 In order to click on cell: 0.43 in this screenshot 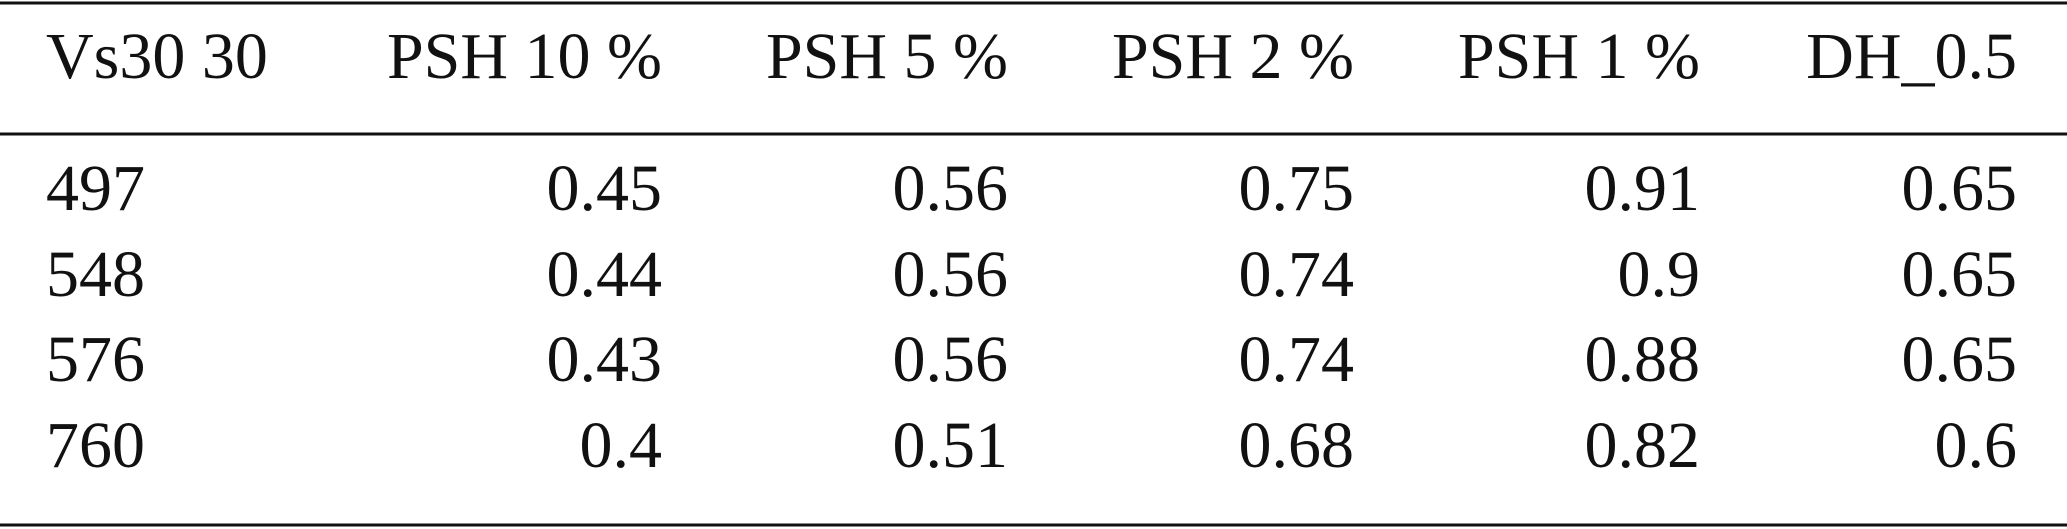, I will do `click(605, 359)`.